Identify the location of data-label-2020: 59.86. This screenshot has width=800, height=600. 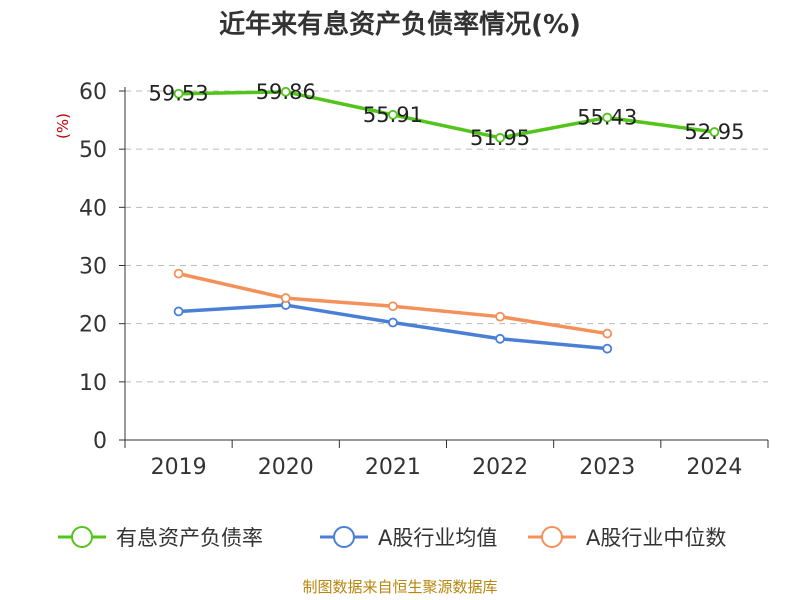
(286, 92).